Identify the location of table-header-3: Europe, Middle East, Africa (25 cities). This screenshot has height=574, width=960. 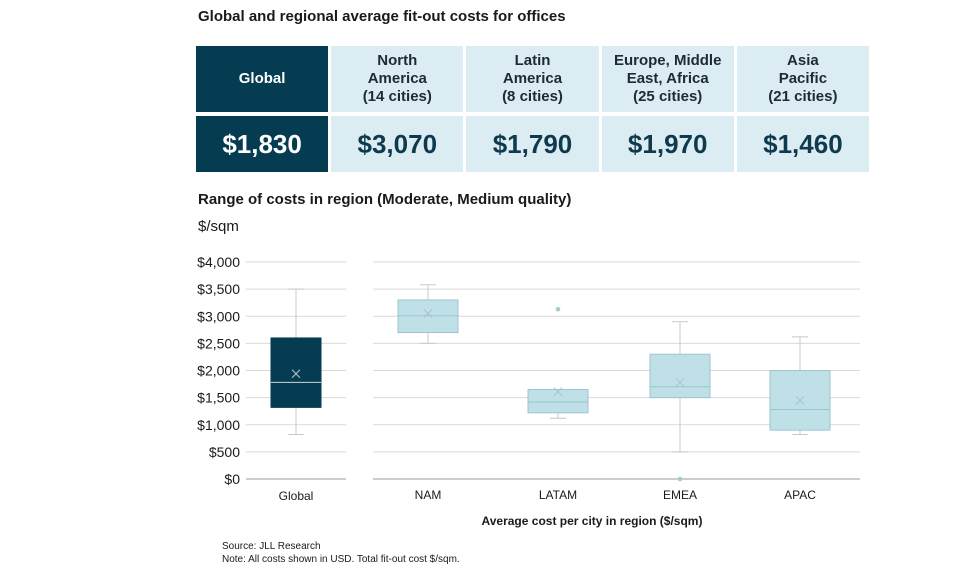
(667, 79).